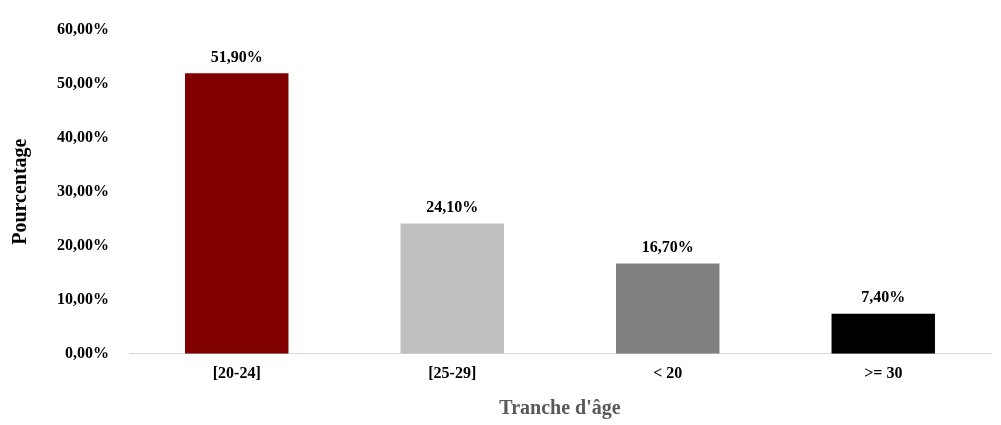 This screenshot has width=1001, height=425. Describe the element at coordinates (83, 136) in the screenshot. I see `y-tick-label: 40,00%` at that location.